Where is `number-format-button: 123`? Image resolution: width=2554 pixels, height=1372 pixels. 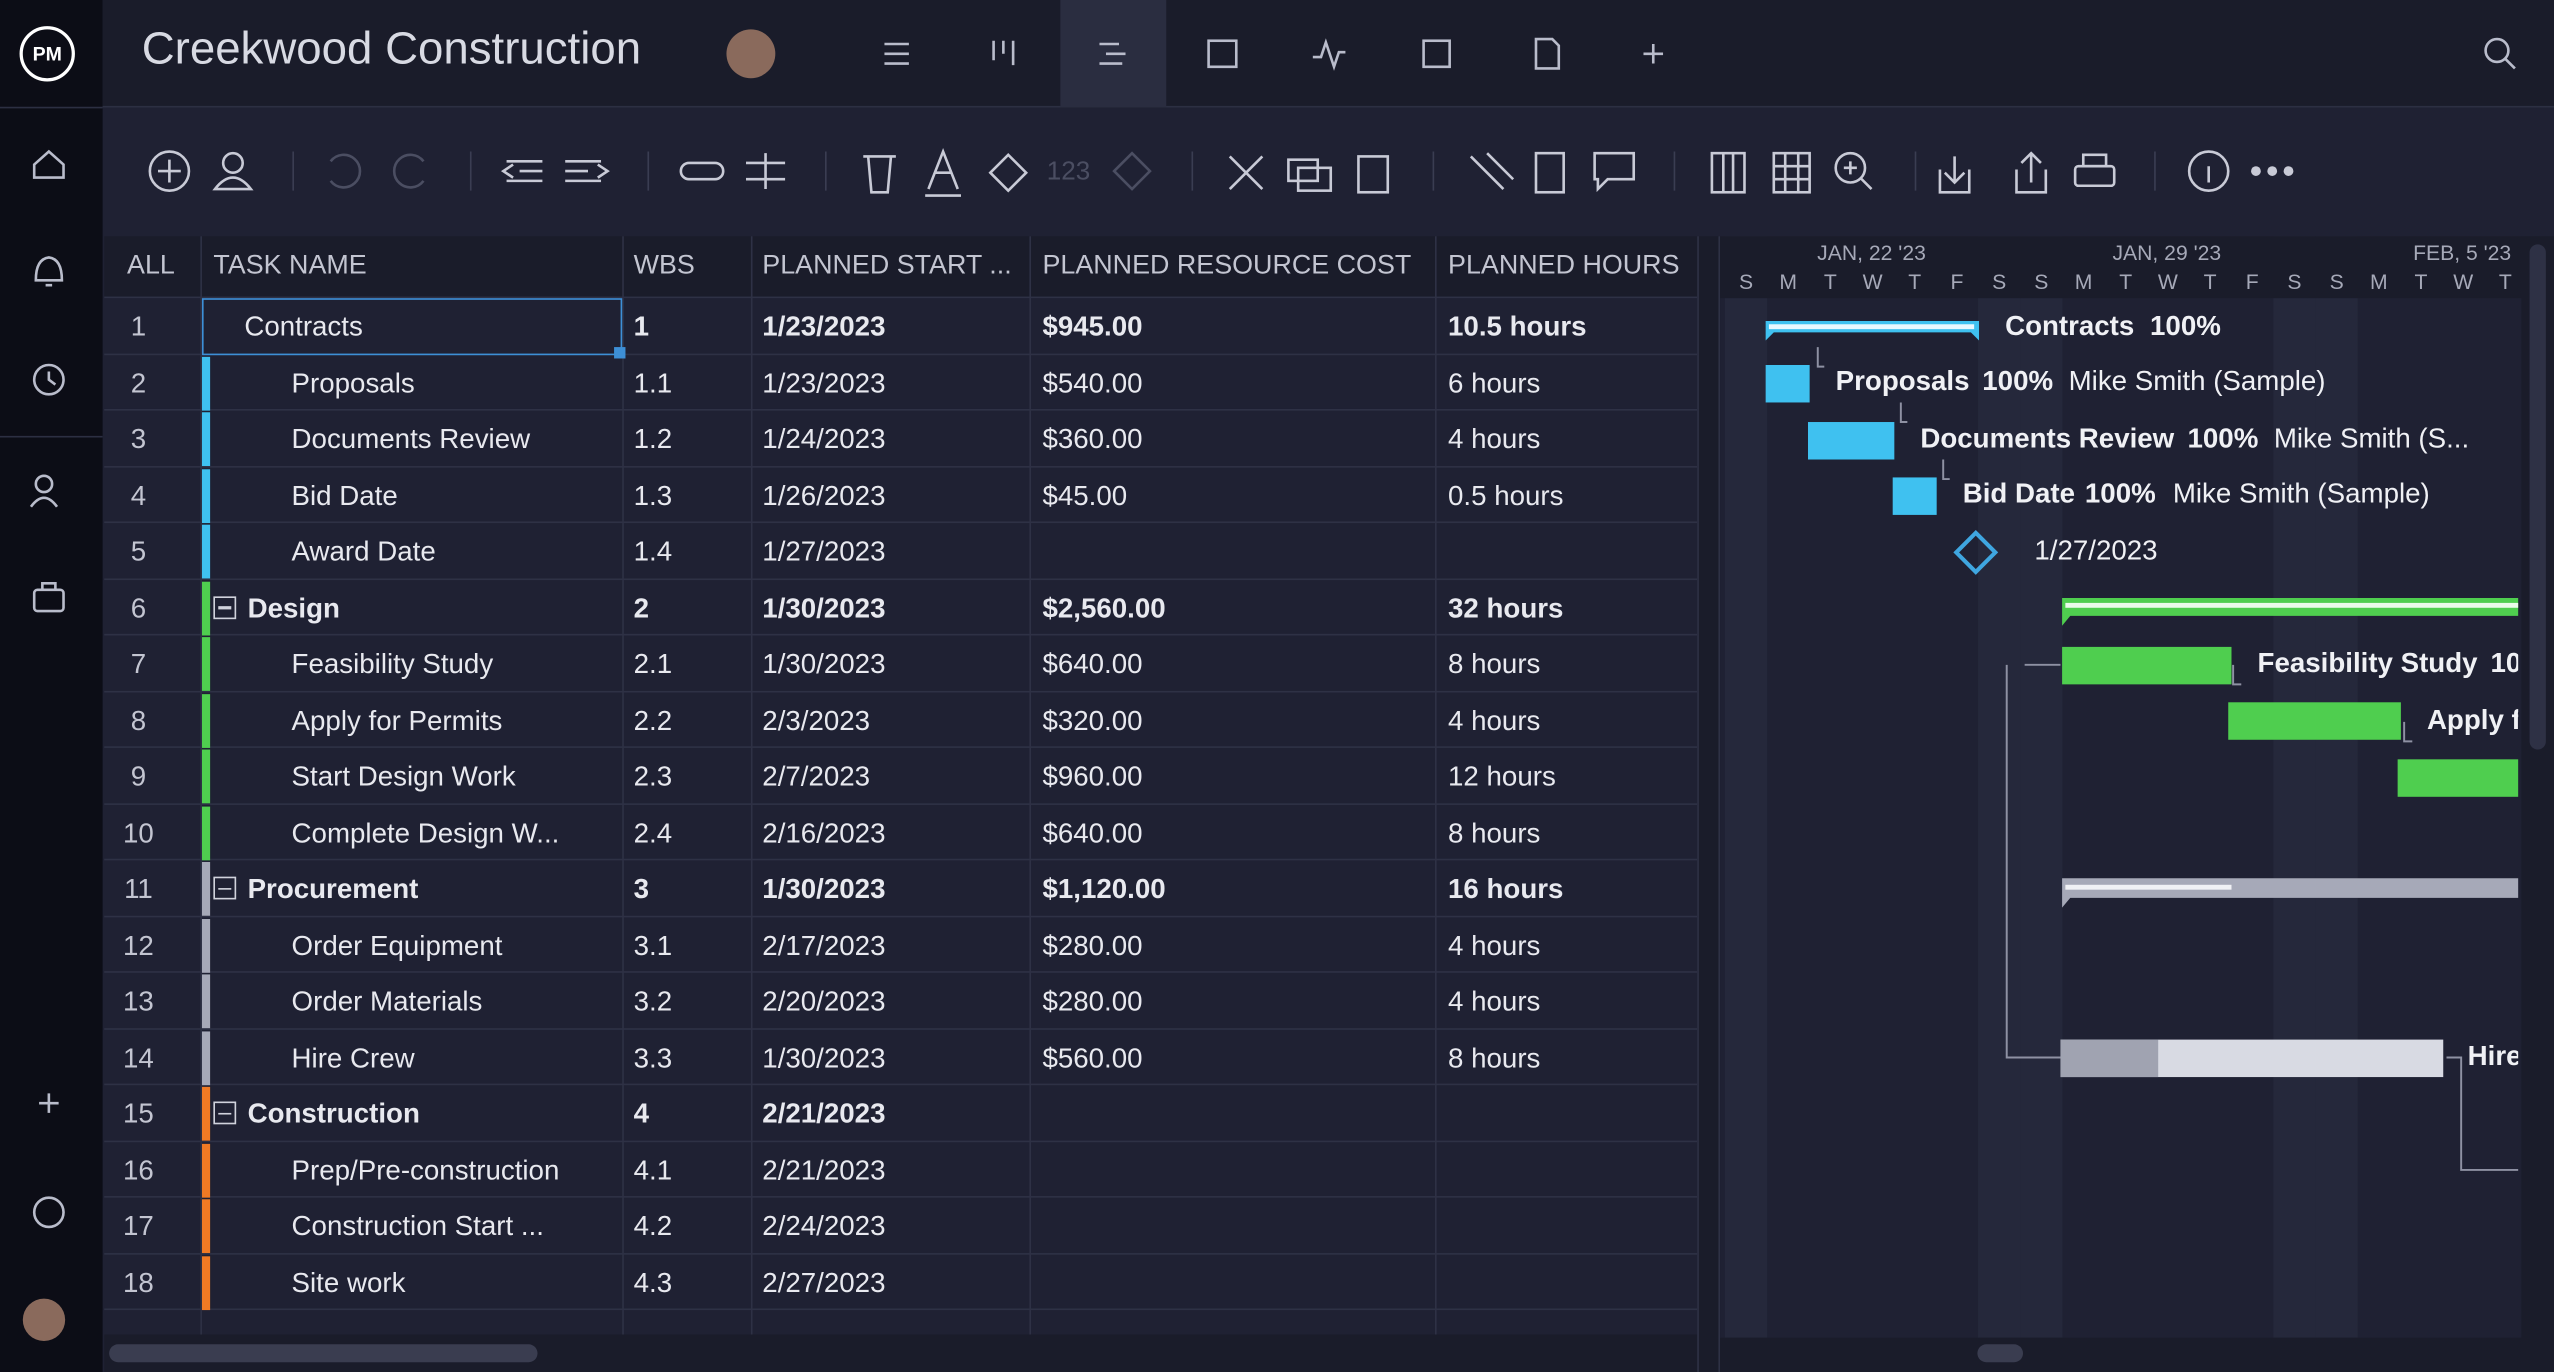
number-format-button: 123 is located at coordinates (1068, 171).